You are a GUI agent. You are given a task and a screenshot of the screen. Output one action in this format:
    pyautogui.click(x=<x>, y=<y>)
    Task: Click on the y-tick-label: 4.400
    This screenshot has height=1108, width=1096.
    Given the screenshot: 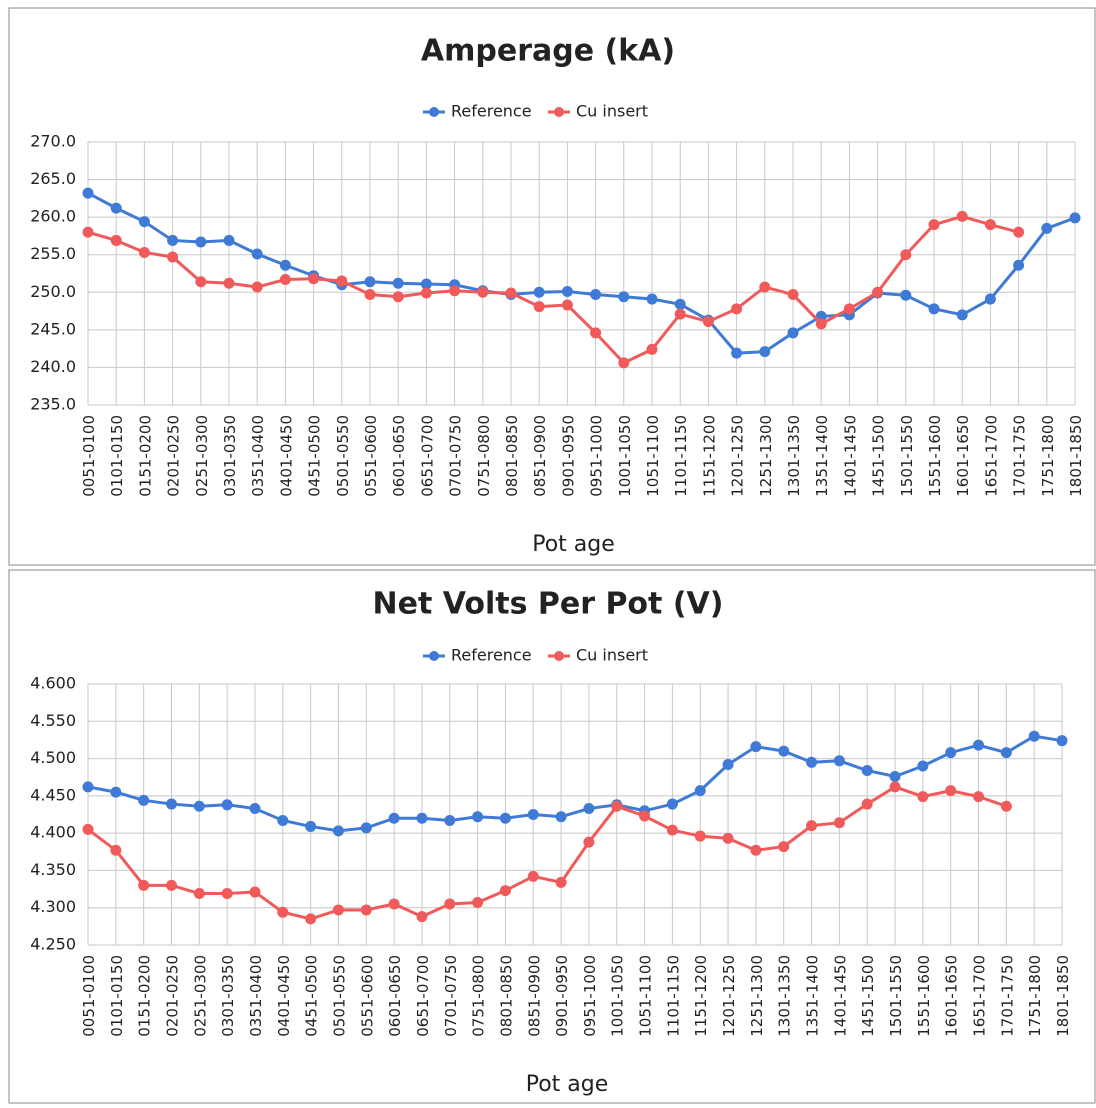 What is the action you would take?
    pyautogui.click(x=53, y=832)
    